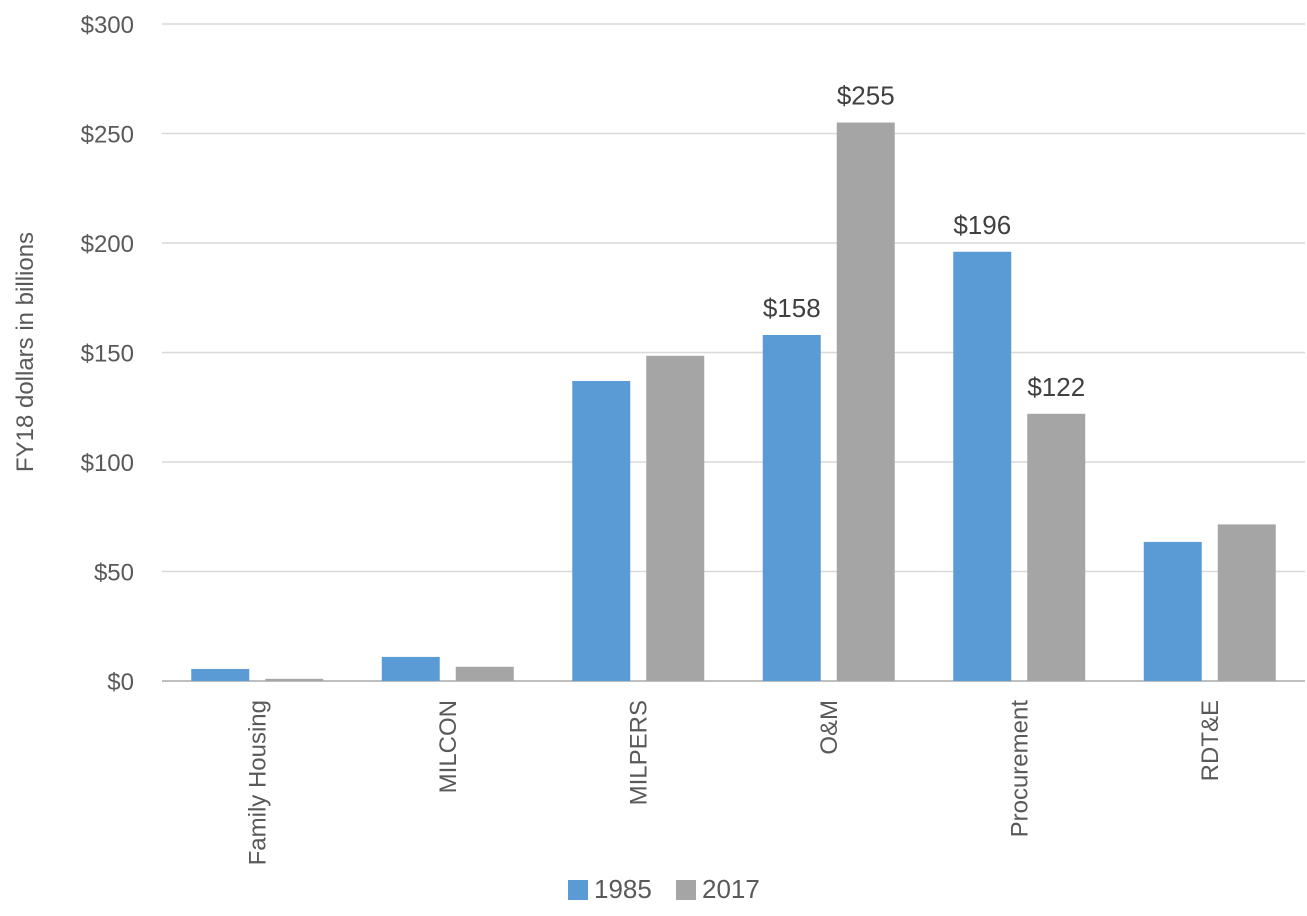 The image size is (1307, 916). What do you see at coordinates (1210, 740) in the screenshot?
I see `x-tick-label: RDT&E` at bounding box center [1210, 740].